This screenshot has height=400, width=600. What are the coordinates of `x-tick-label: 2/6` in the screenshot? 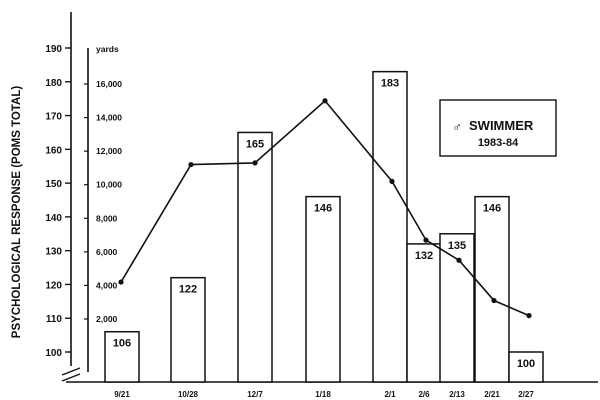 It's located at (424, 394).